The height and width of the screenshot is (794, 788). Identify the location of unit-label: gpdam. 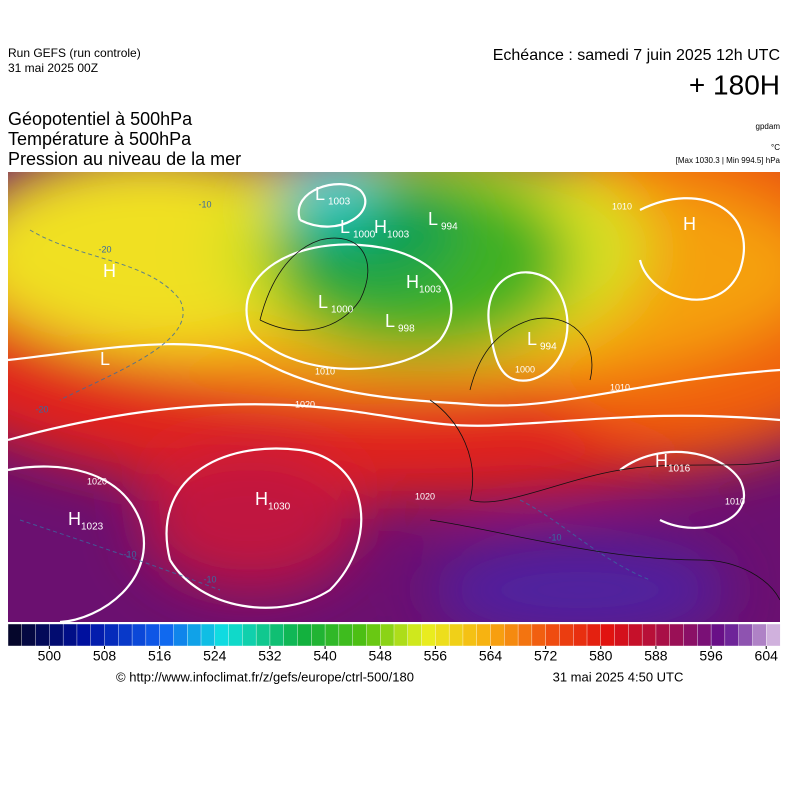
(768, 126).